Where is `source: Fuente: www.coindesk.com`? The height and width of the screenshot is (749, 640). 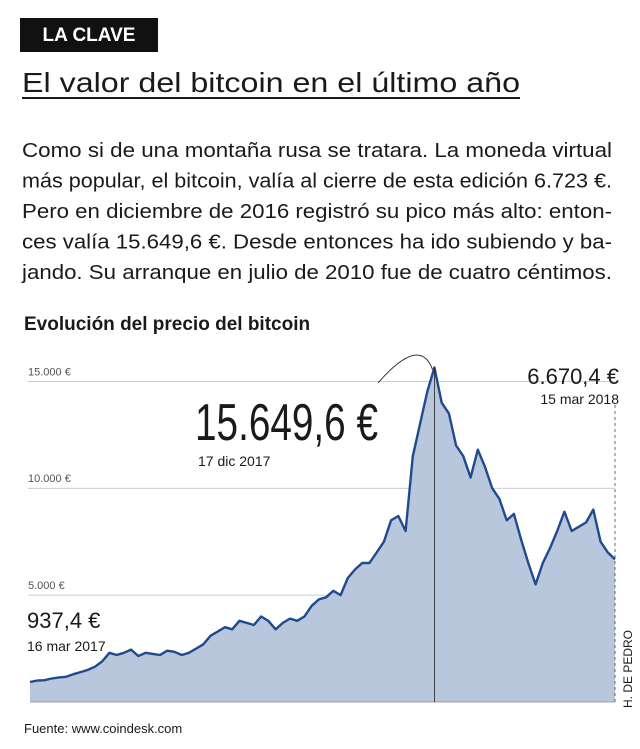 source: Fuente: www.coindesk.com is located at coordinates (103, 728).